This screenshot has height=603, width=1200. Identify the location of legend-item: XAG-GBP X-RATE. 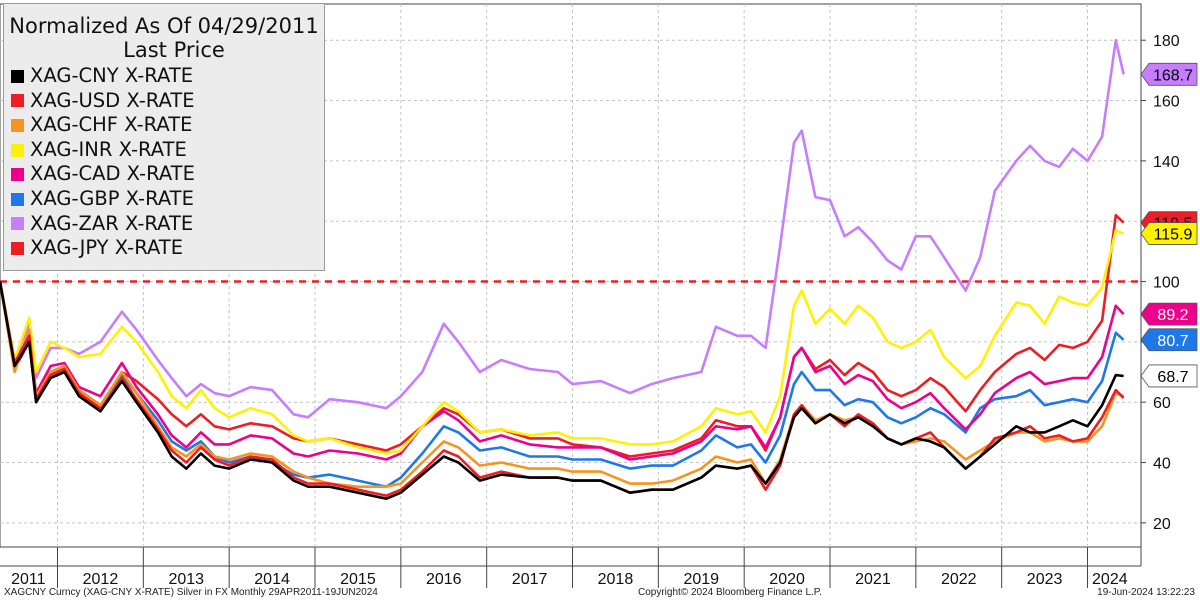
(164, 199).